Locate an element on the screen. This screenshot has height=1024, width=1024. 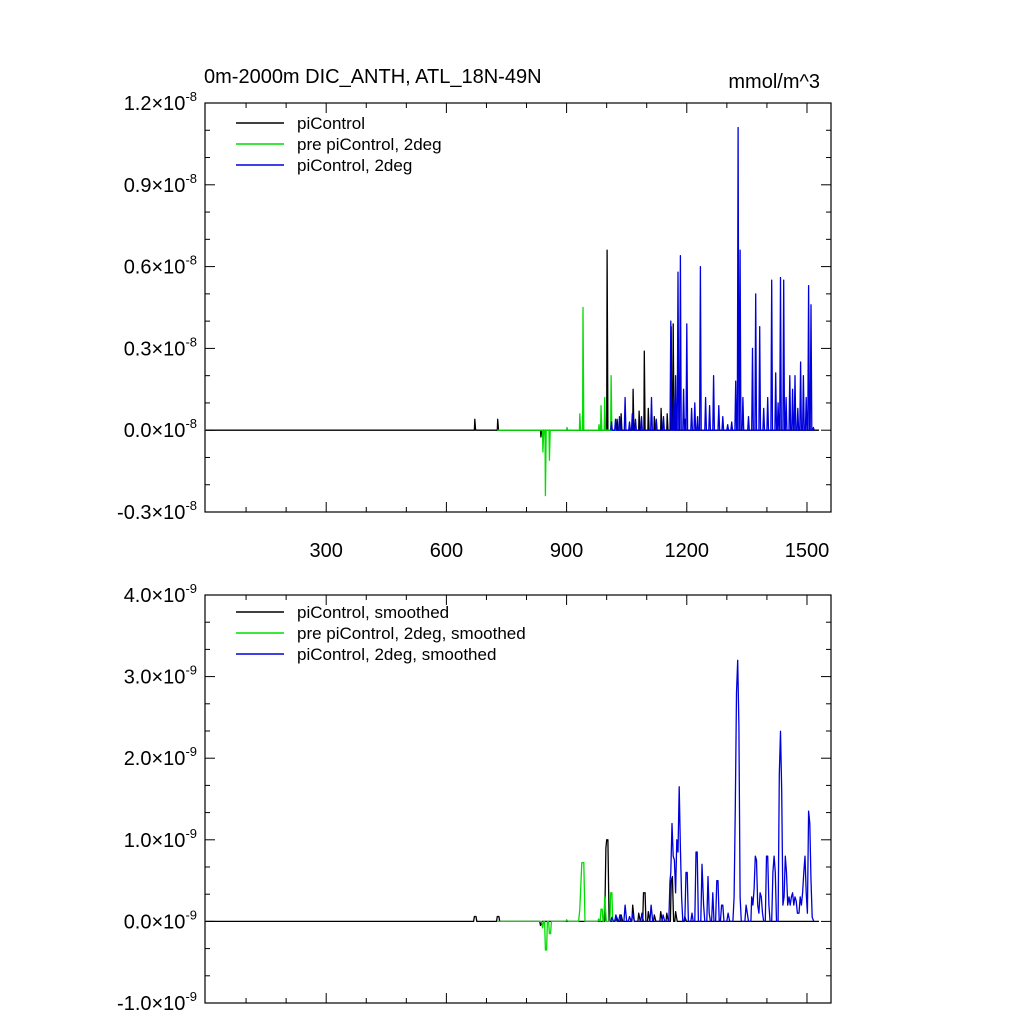
y-tick-value: 0.3 is located at coordinates (138, 349).